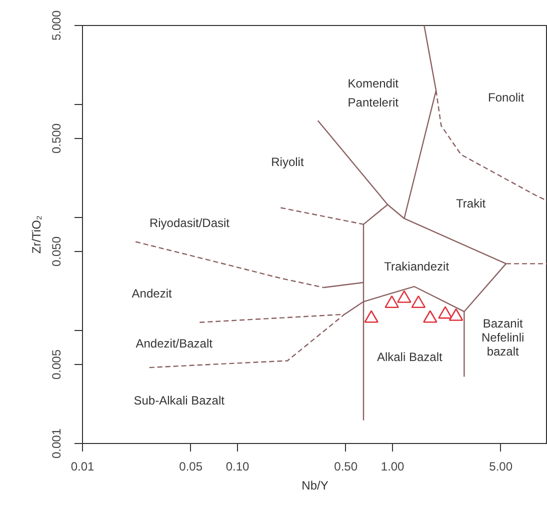 This screenshot has height=520, width=547. Describe the element at coordinates (57, 364) in the screenshot. I see `y-tick-label: 0.005` at that location.